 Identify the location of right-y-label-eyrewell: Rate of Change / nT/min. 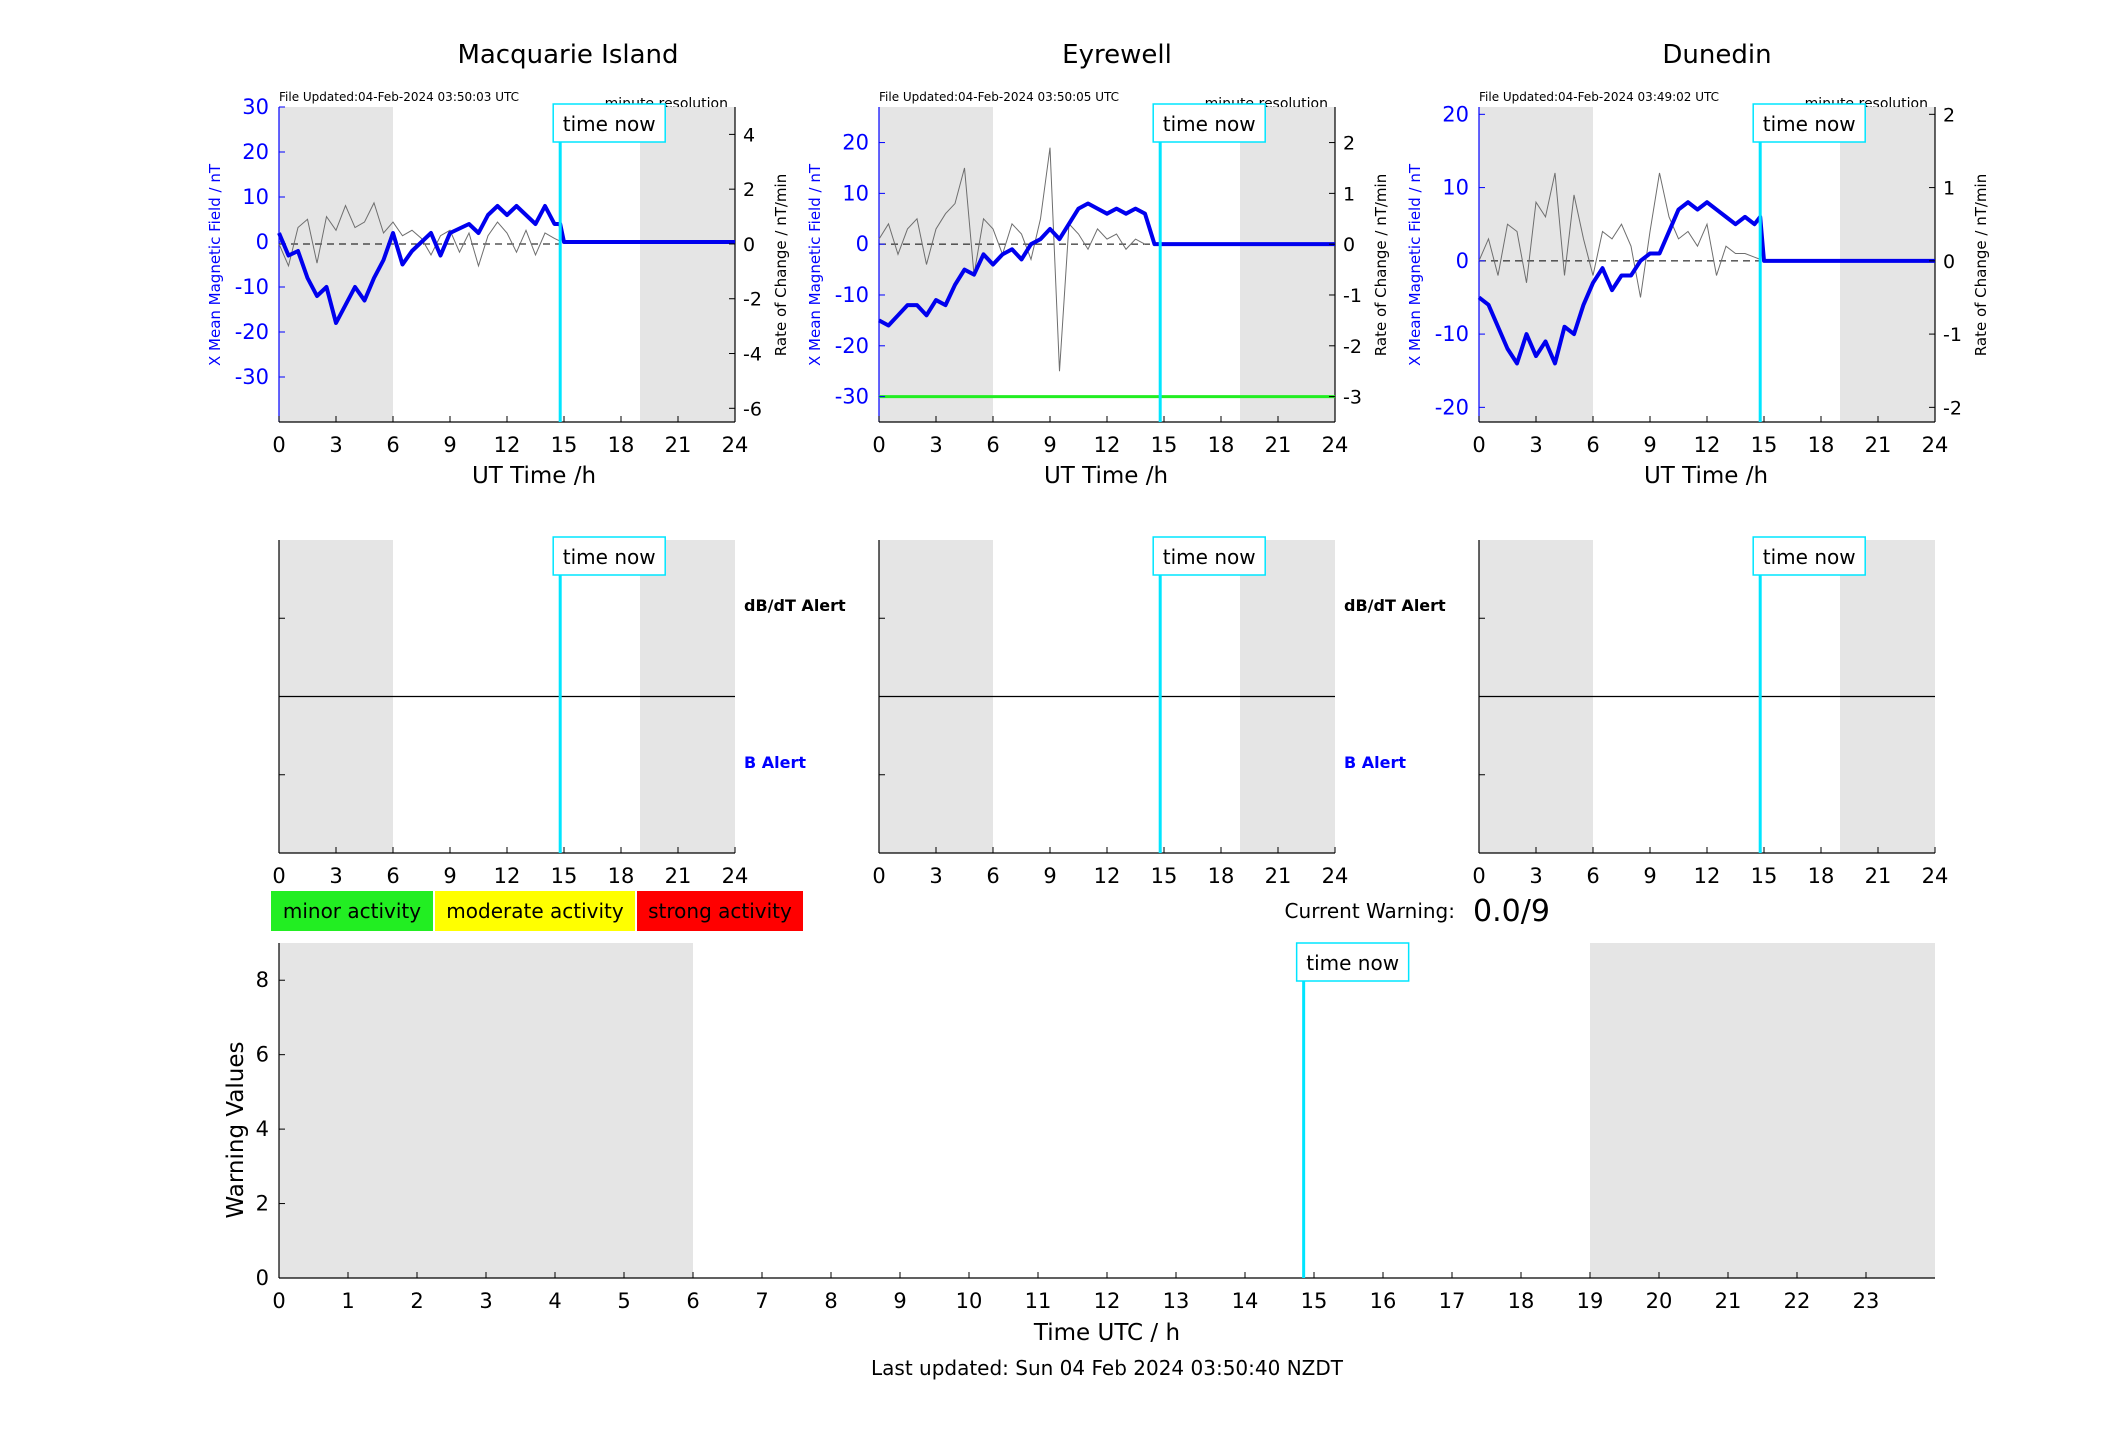
(1381, 265).